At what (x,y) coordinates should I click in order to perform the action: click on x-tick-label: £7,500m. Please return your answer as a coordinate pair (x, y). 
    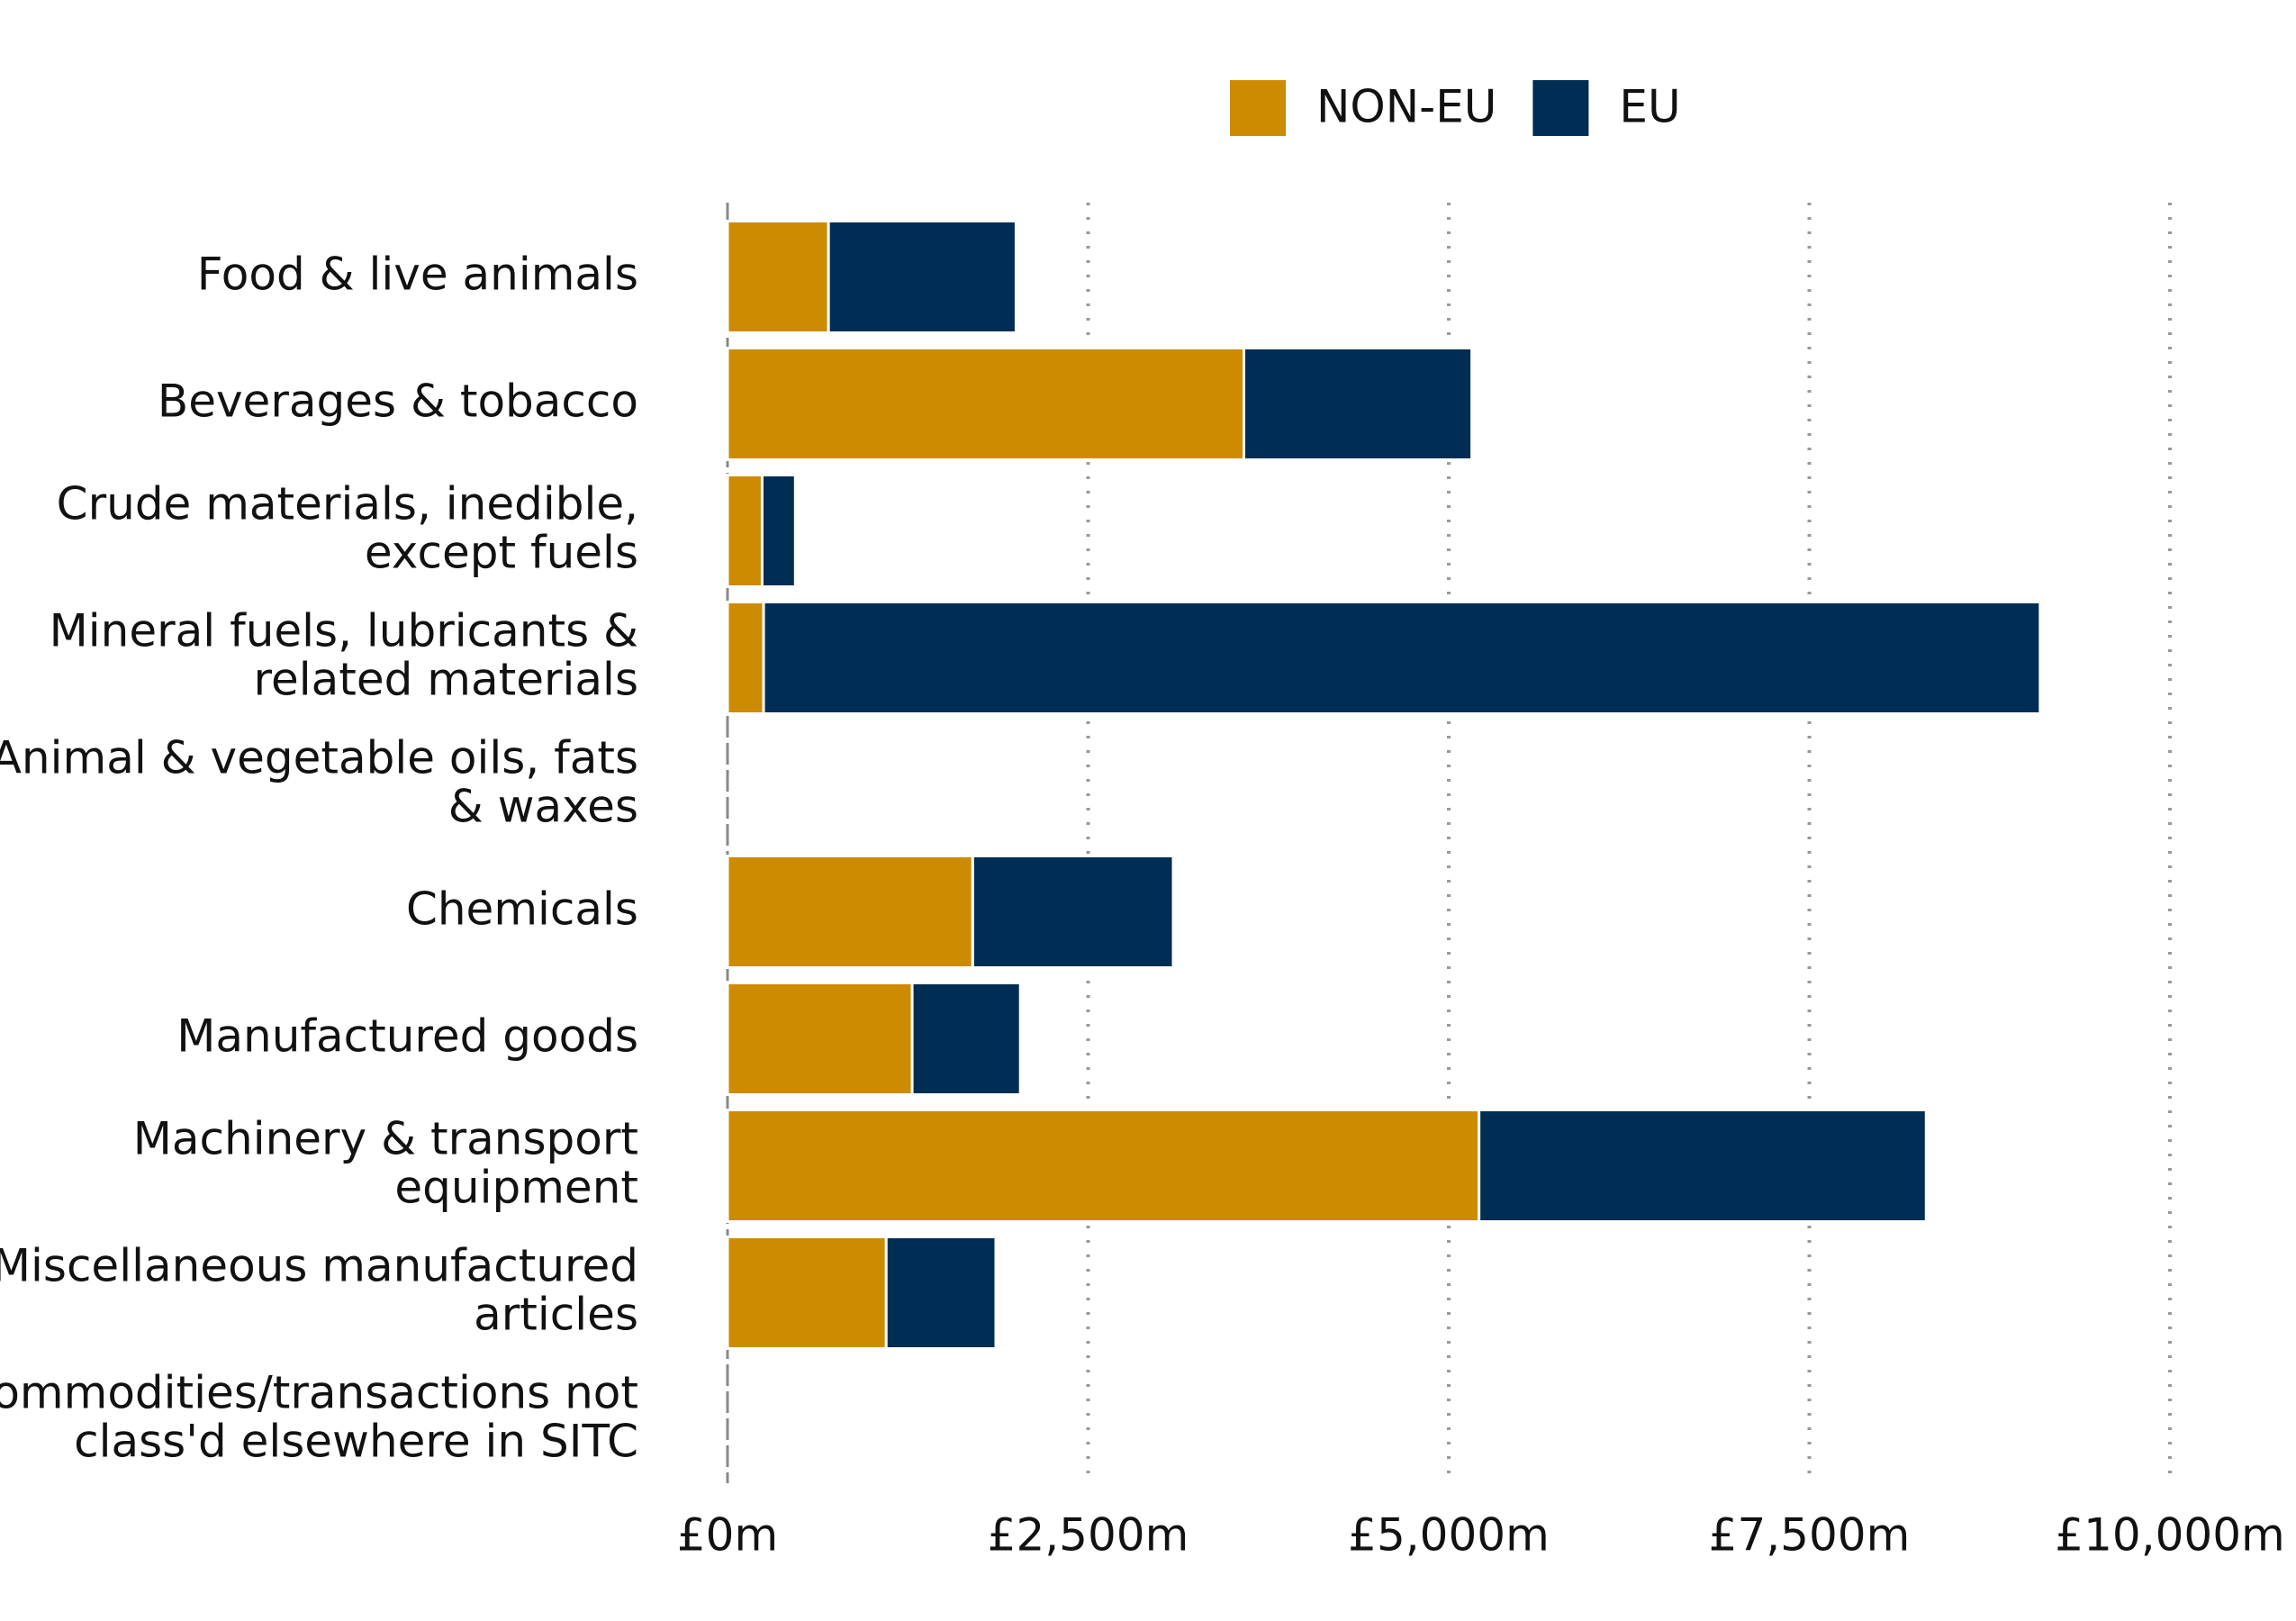
    Looking at the image, I should click on (1810, 1535).